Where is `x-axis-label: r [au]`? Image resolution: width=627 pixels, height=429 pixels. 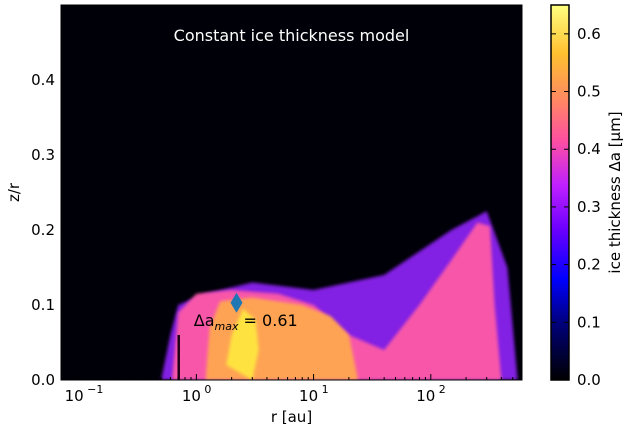
x-axis-label: r [au] is located at coordinates (291, 417).